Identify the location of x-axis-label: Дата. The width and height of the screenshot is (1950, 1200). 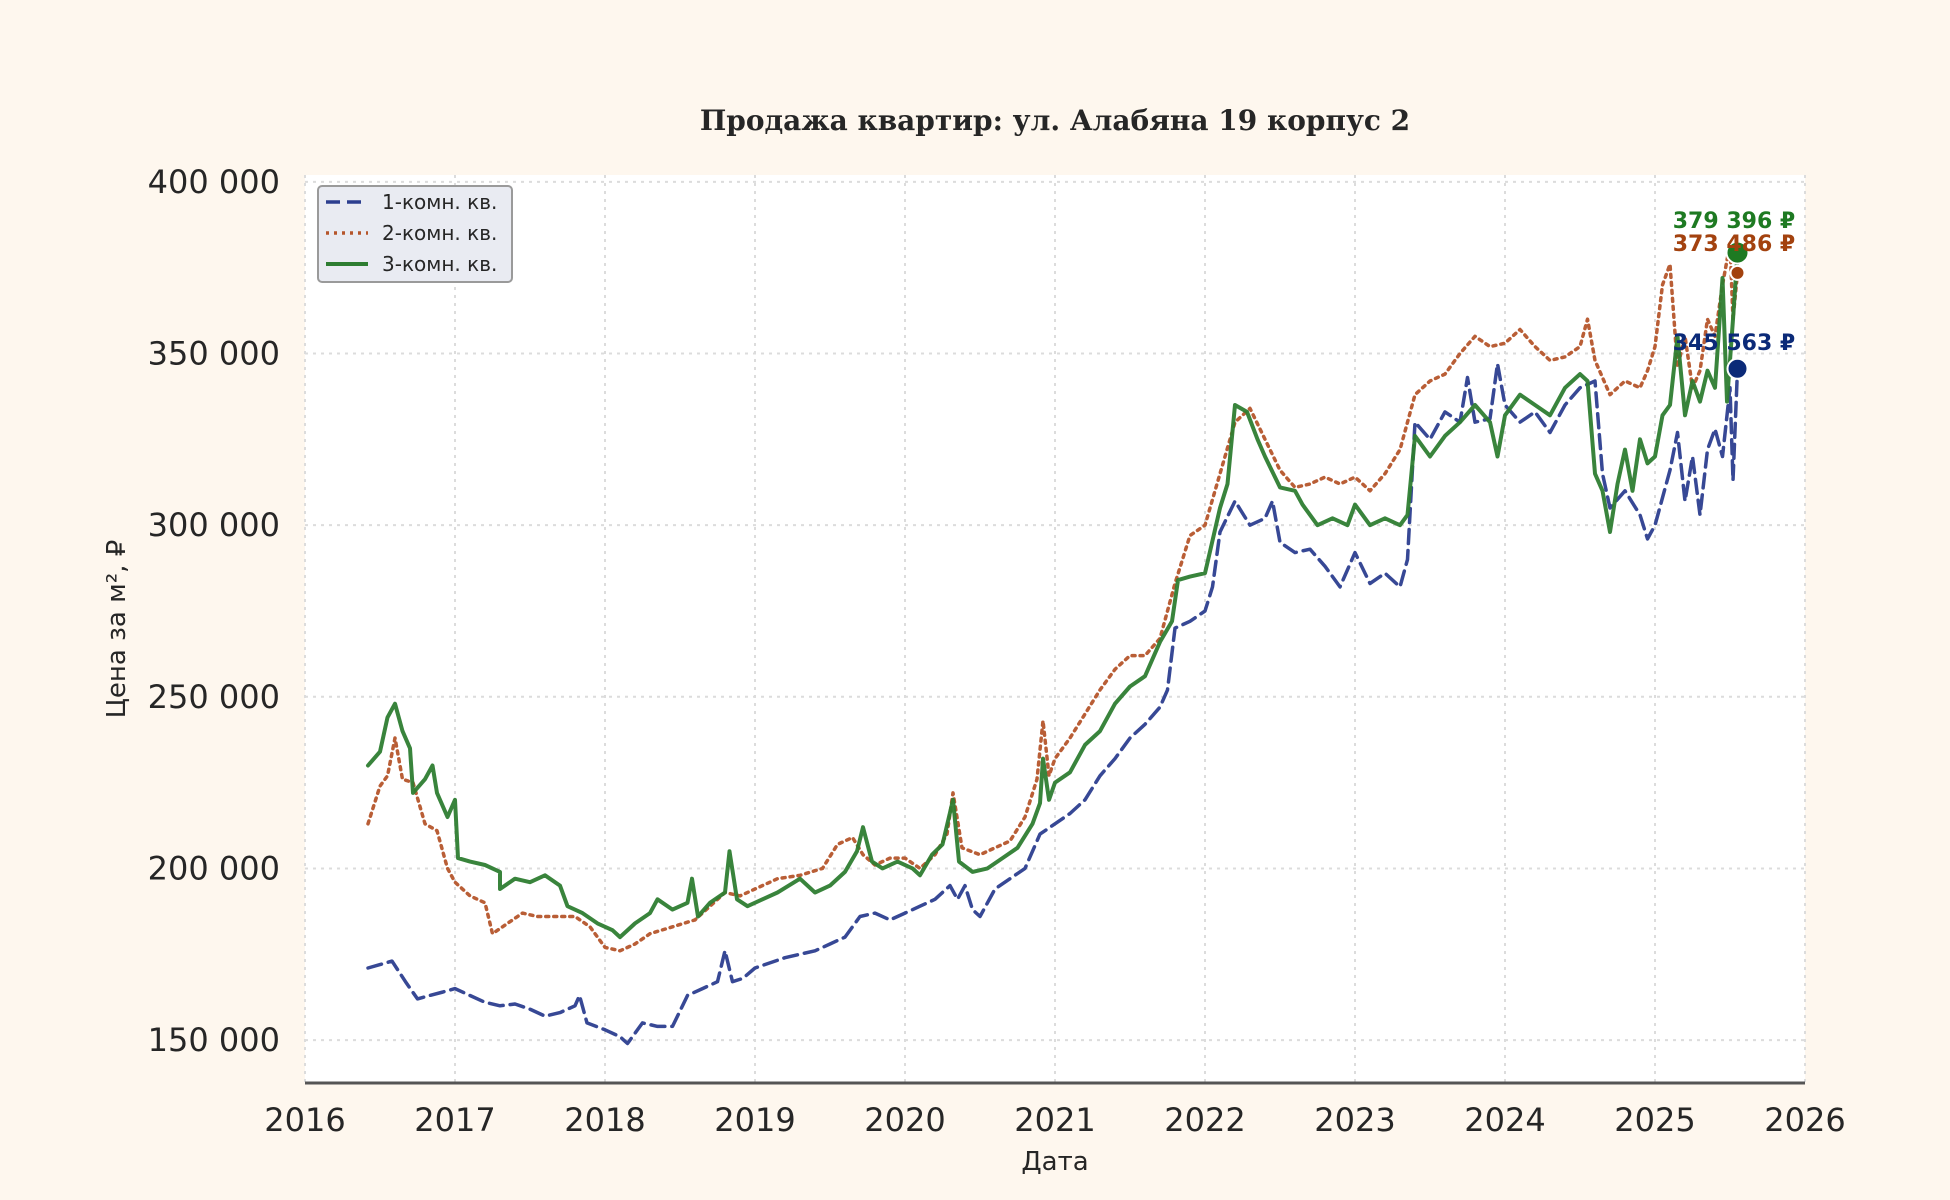
(1054, 1162).